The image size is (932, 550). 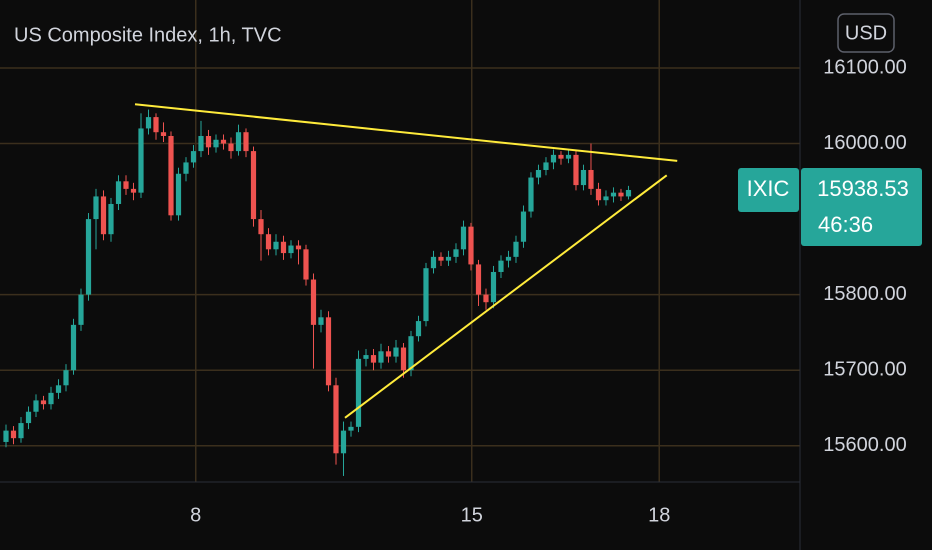 I want to click on y-tick-label: 15800.00, so click(x=864, y=294).